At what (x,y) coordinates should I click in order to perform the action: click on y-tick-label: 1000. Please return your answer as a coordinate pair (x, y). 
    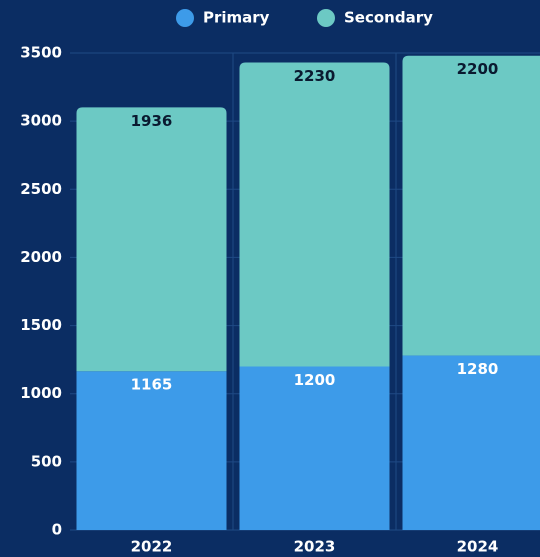
    Looking at the image, I should click on (41, 393).